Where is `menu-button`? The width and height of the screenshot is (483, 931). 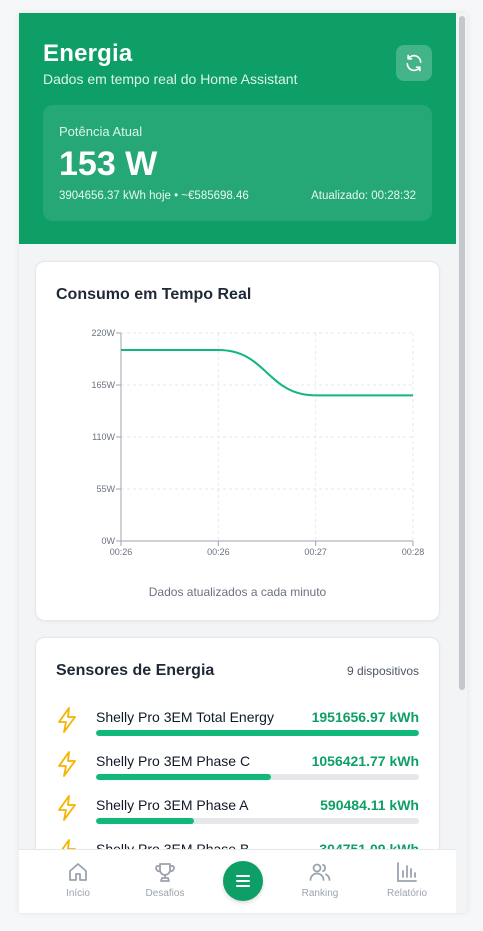
menu-button is located at coordinates (243, 881).